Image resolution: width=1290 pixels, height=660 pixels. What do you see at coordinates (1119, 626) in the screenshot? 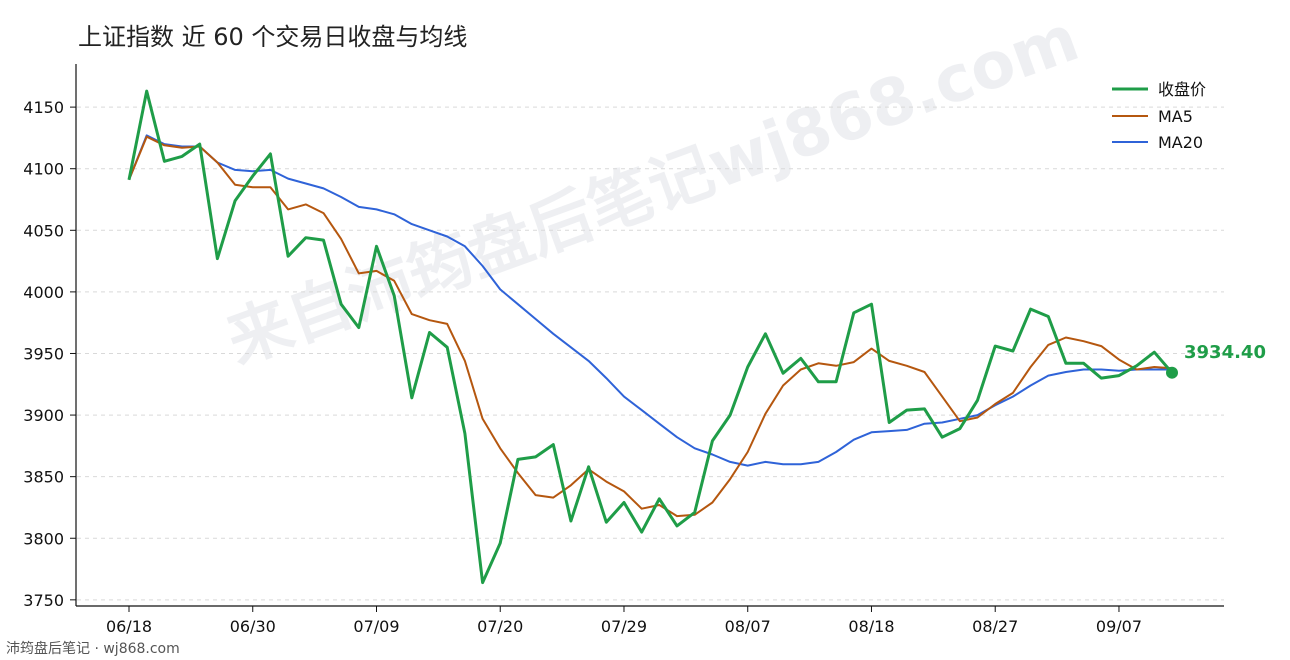
I see `x-tick-label: 09/07` at bounding box center [1119, 626].